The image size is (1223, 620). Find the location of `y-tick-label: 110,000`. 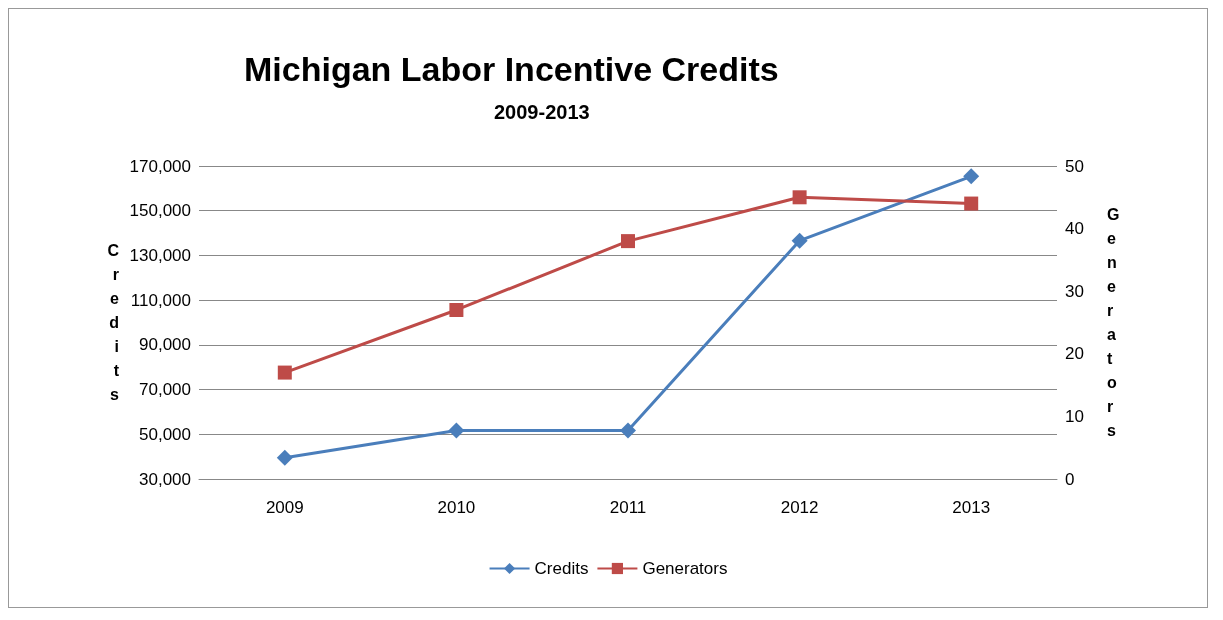

y-tick-label: 110,000 is located at coordinates (160, 300).